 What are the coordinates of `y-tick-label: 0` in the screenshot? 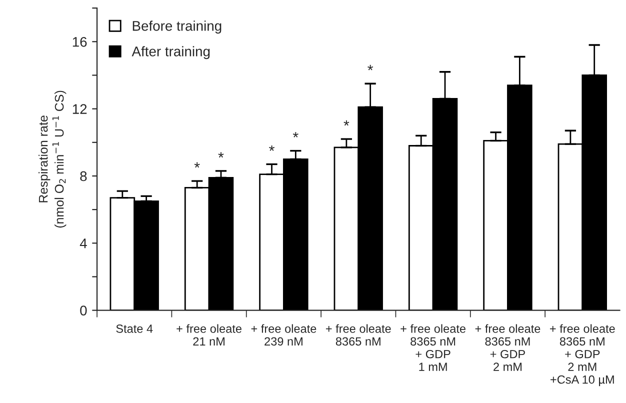 It's located at (83, 311).